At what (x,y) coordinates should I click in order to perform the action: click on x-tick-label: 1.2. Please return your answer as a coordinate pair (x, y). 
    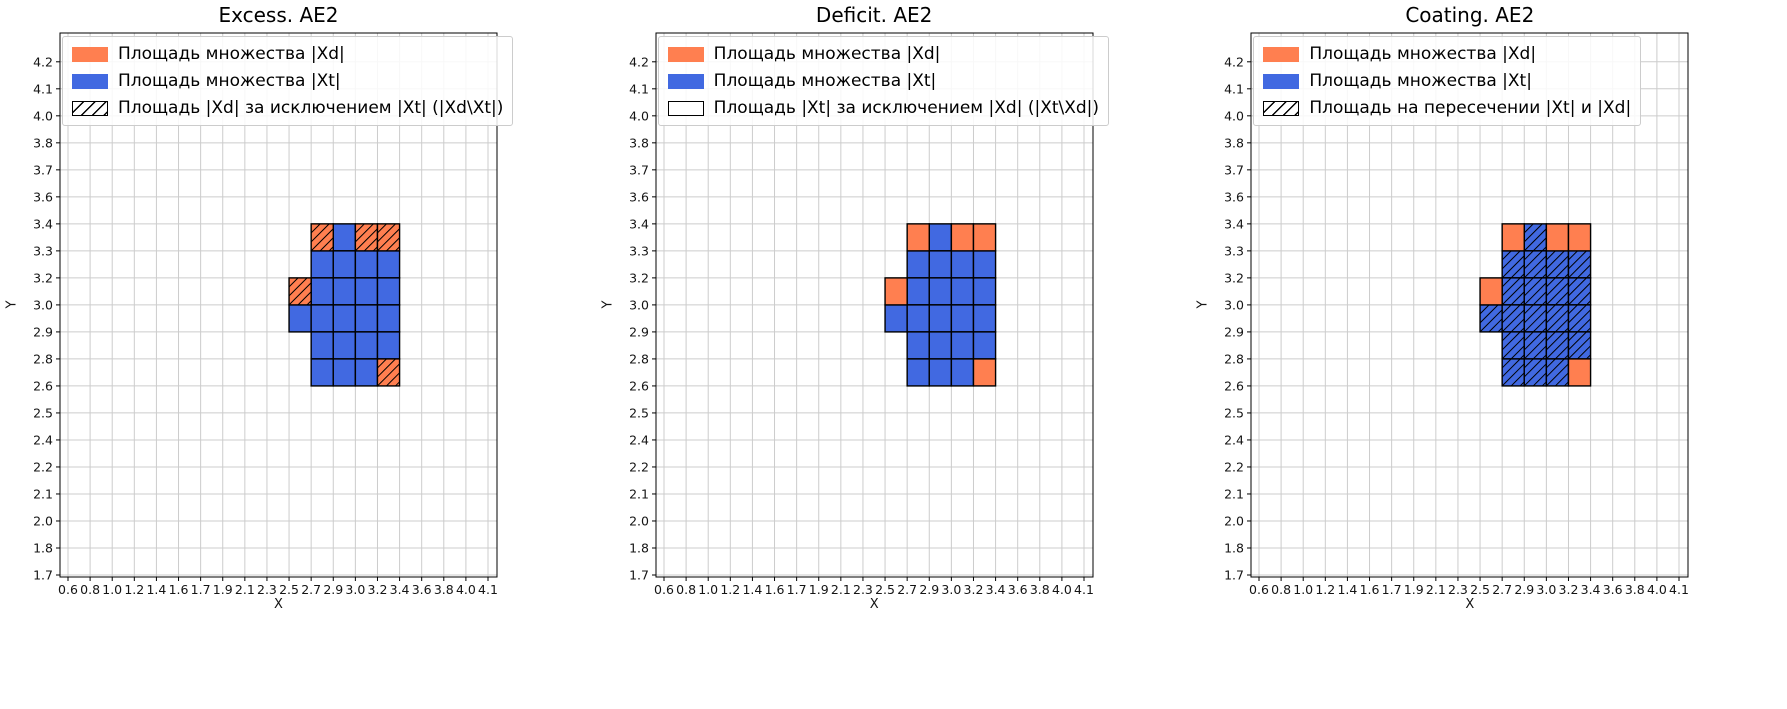
    Looking at the image, I should click on (134, 589).